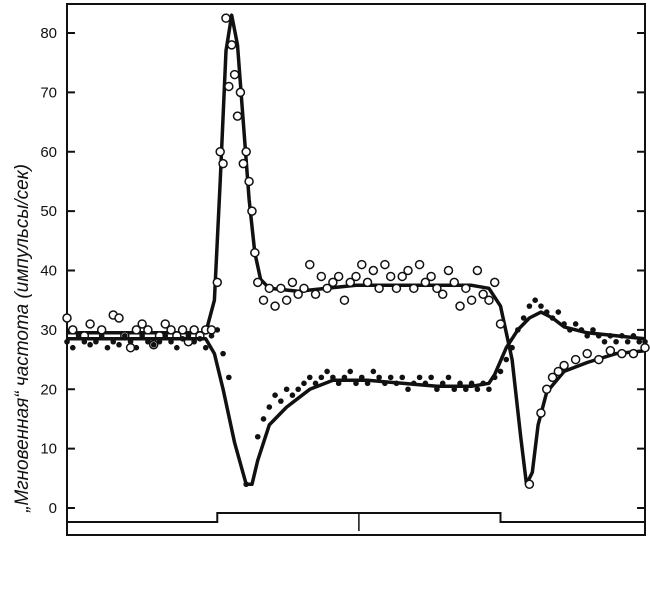  Describe the element at coordinates (48, 389) in the screenshot. I see `y-tick-label: 20` at that location.